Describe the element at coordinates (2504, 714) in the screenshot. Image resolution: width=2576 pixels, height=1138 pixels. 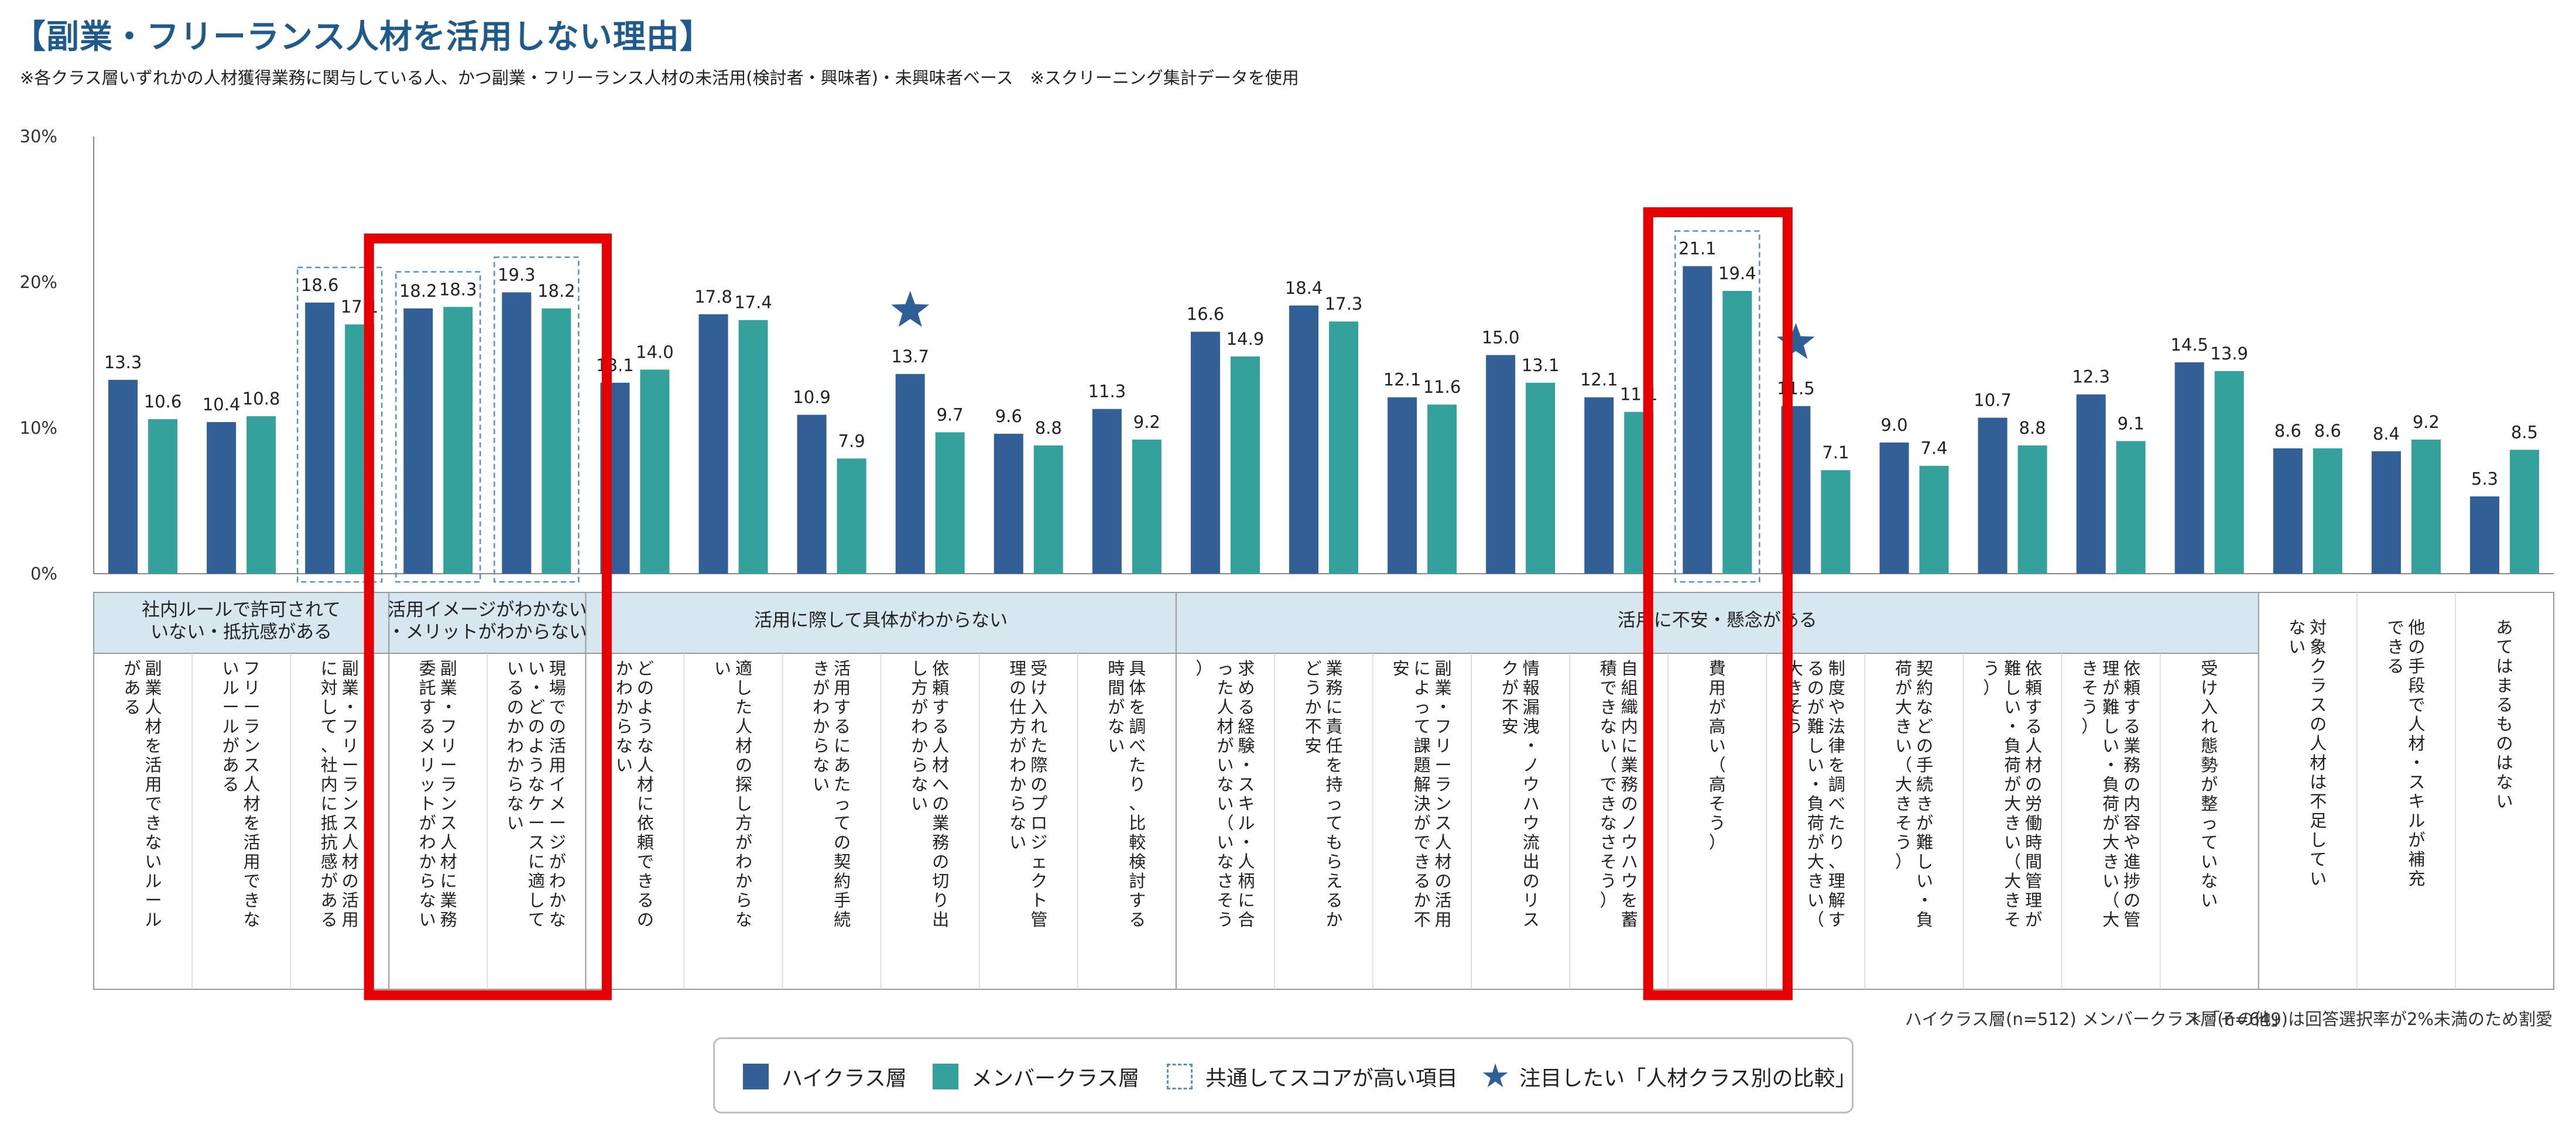
I see `category-label: あてはまるものはない` at that location.